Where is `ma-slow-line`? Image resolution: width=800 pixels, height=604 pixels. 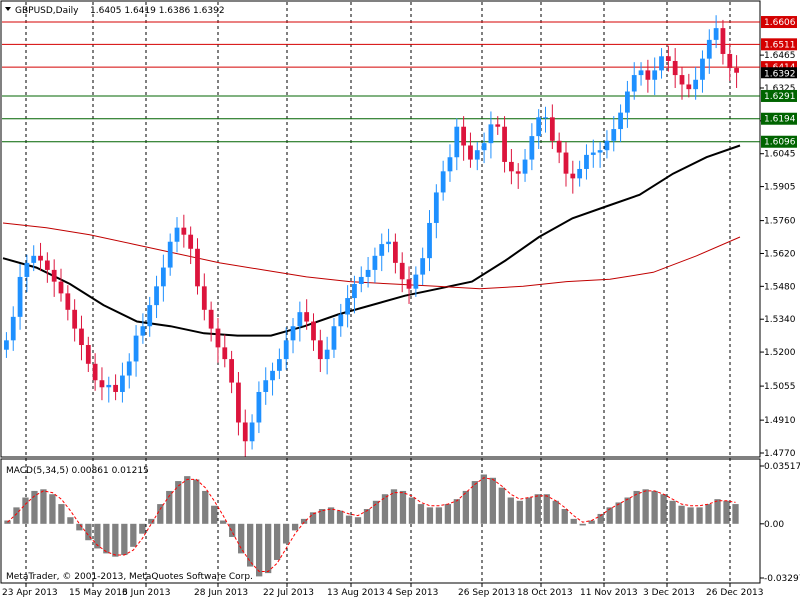
ma-slow-line is located at coordinates (371, 256).